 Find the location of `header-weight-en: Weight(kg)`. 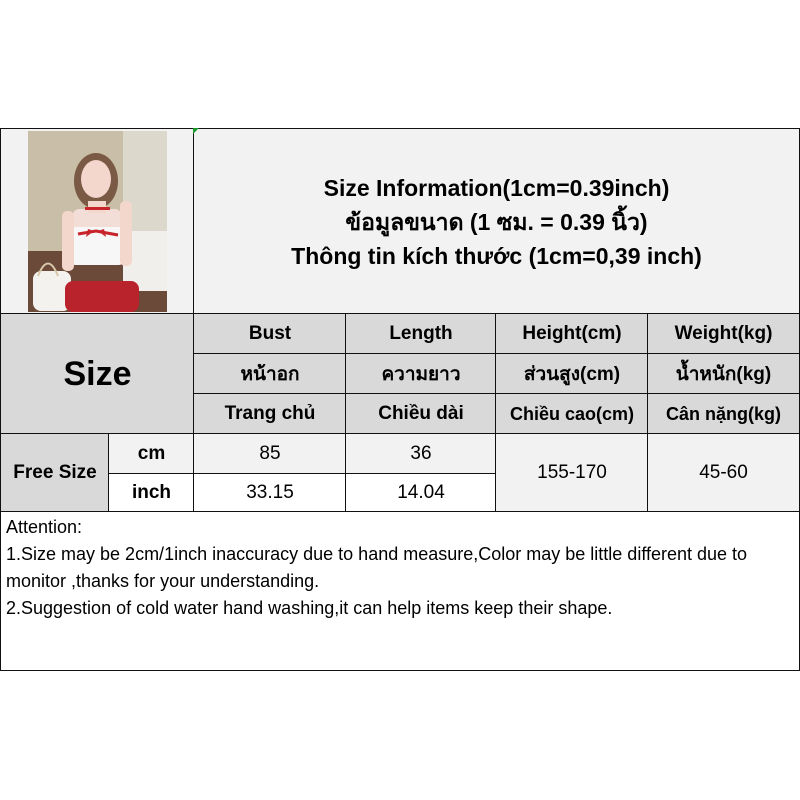

header-weight-en: Weight(kg) is located at coordinates (723, 334).